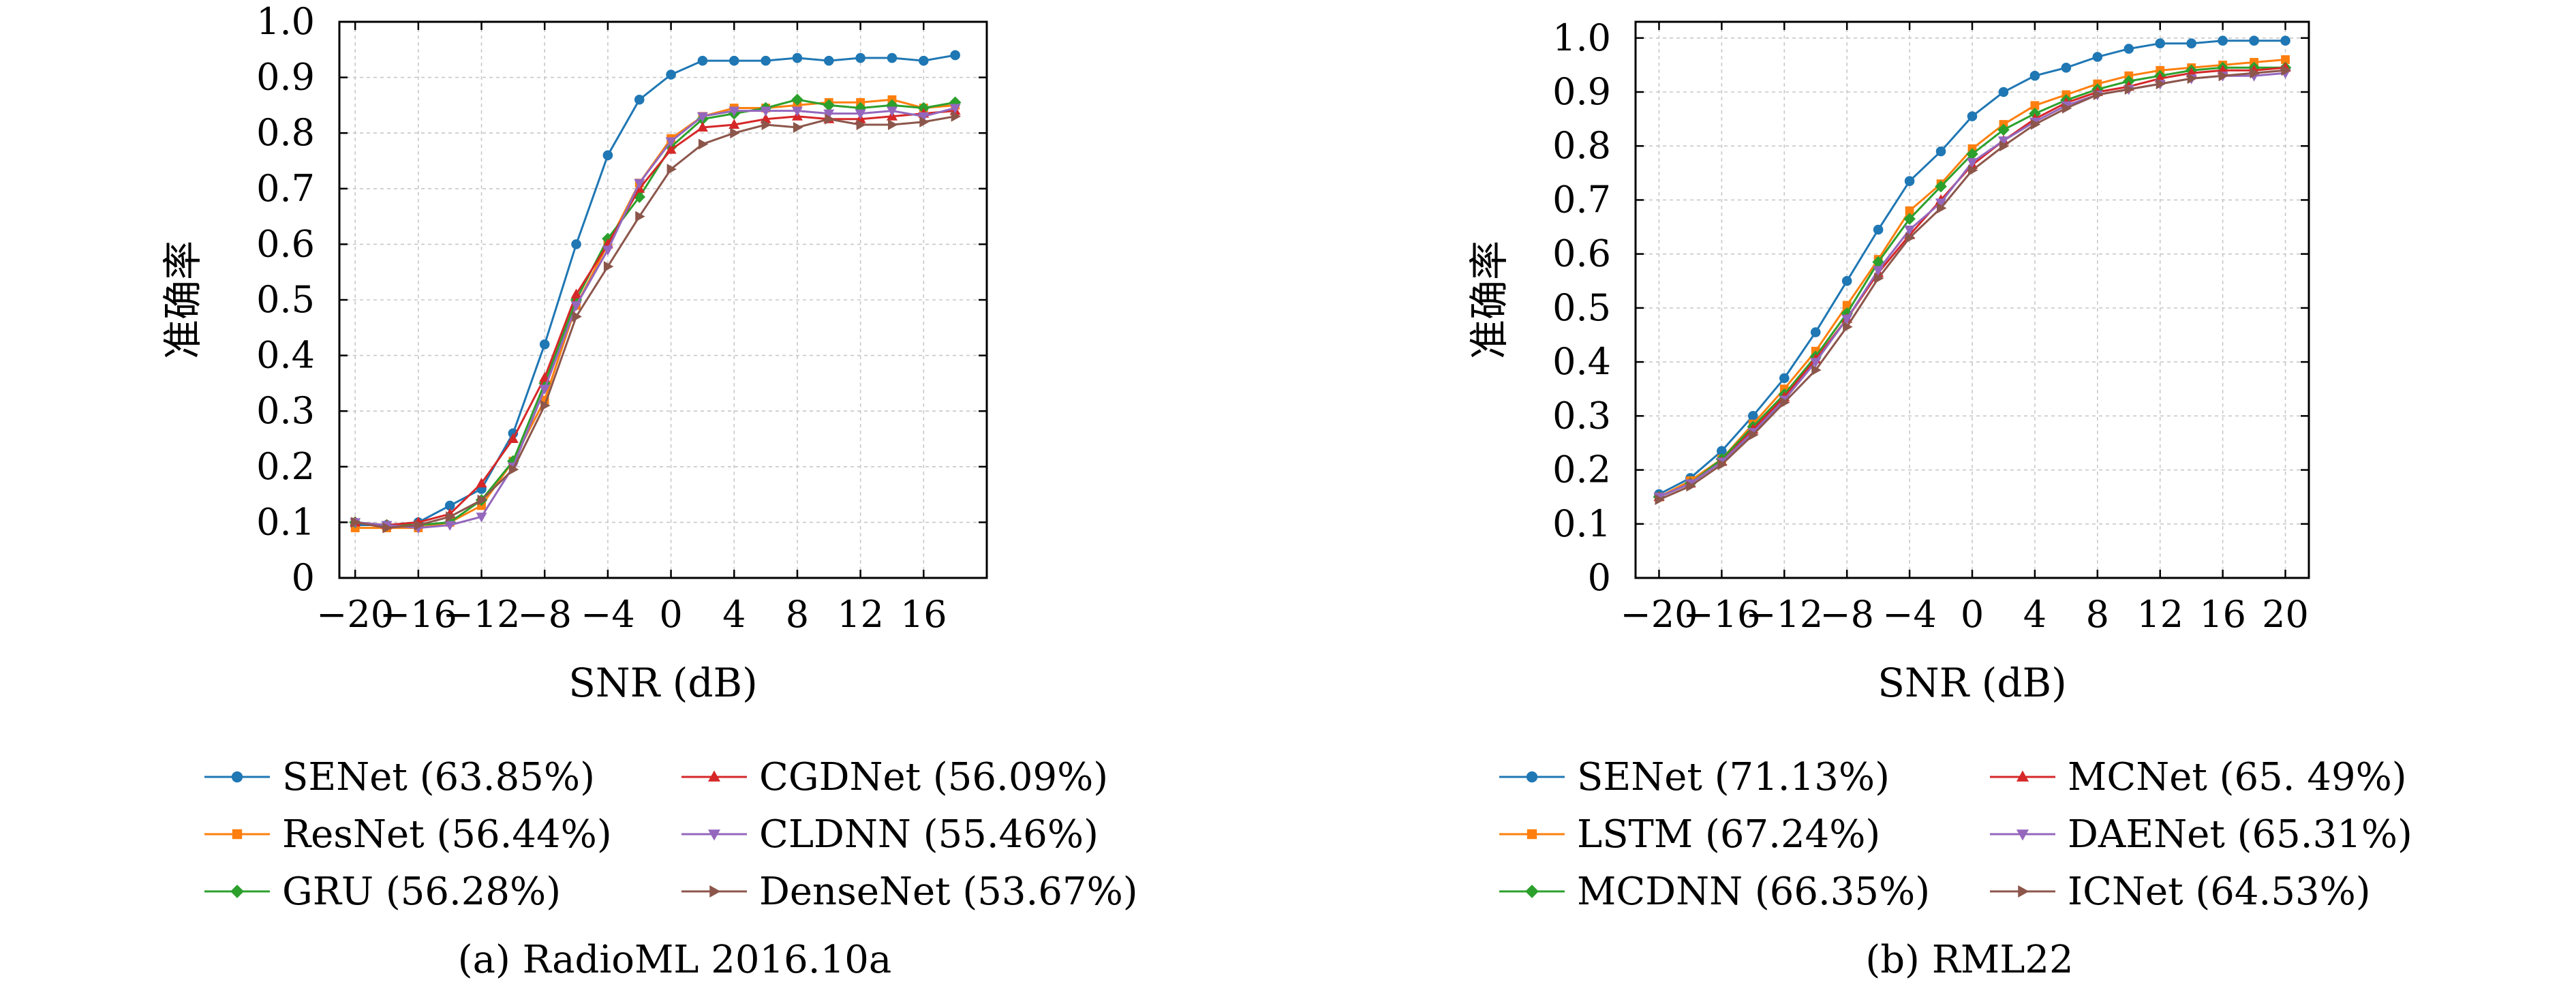 This screenshot has height=995, width=2576. What do you see at coordinates (285, 132) in the screenshot?
I see `y-tick-label: 0.8` at bounding box center [285, 132].